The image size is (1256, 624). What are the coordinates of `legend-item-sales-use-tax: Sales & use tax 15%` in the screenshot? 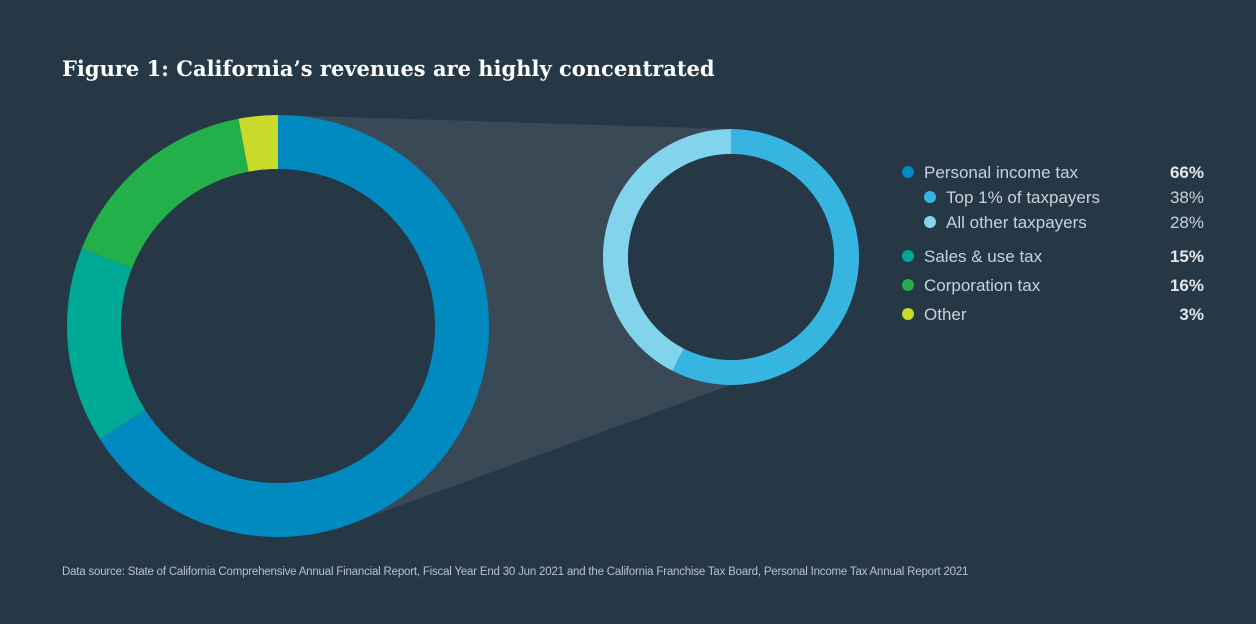 It's located at (1053, 256).